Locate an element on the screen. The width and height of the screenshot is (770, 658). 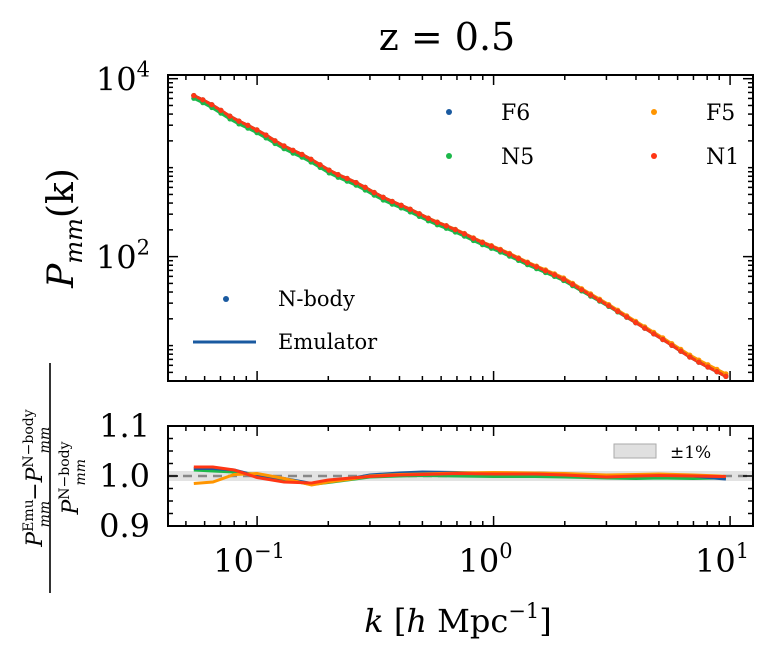
x-tick-label: 10¹ is located at coordinates (722, 559).